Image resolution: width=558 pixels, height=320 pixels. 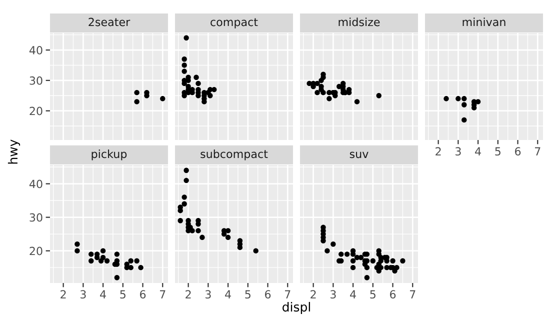 What do you see at coordinates (109, 155) in the screenshot?
I see `chart-title: pickup` at bounding box center [109, 155].